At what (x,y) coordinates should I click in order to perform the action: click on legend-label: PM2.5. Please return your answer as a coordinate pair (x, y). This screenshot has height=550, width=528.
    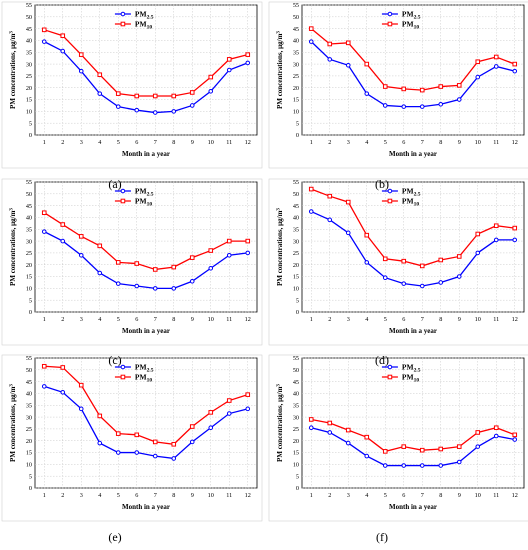
    Looking at the image, I should click on (411, 368).